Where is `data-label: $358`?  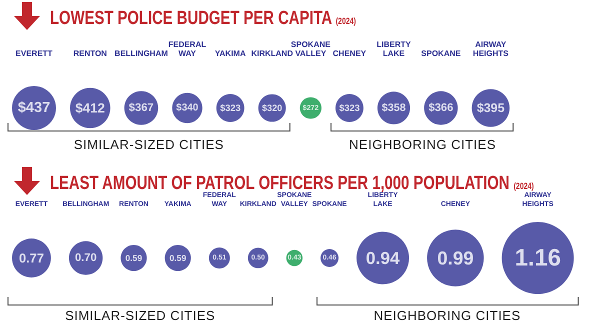 data-label: $358 is located at coordinates (394, 108).